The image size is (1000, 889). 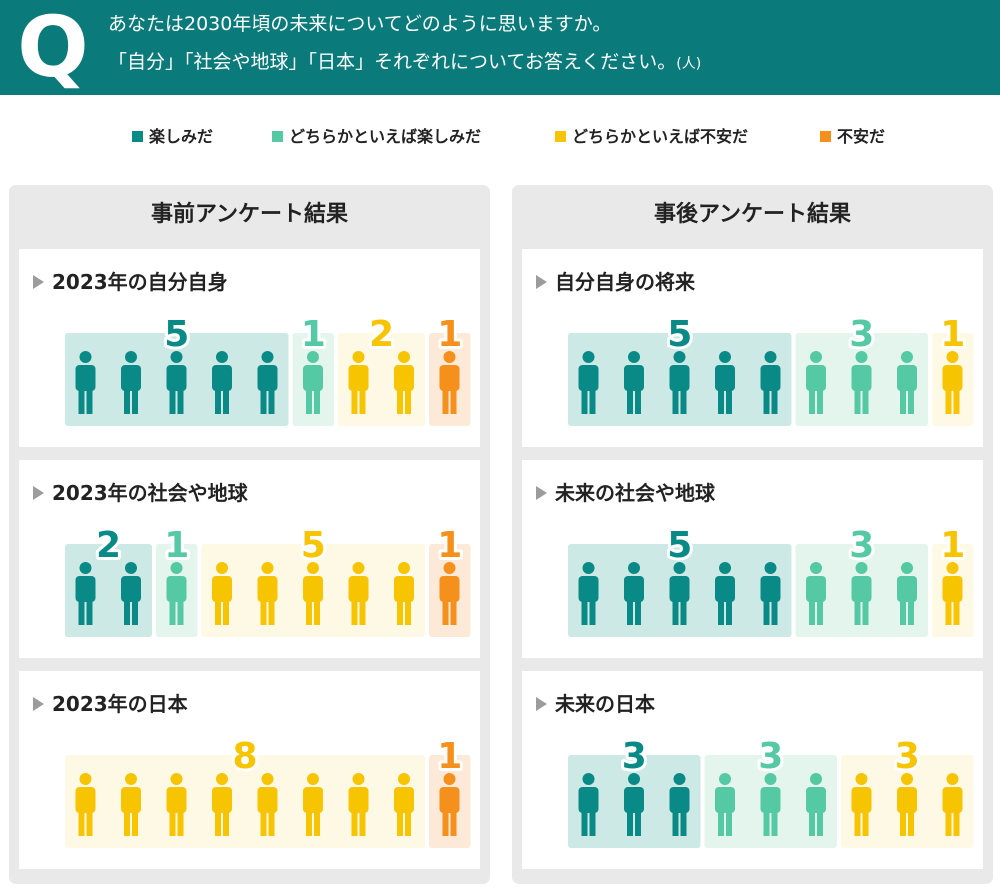 What do you see at coordinates (249, 214) in the screenshot?
I see `pre-survey-title: 事前アンケート結果` at bounding box center [249, 214].